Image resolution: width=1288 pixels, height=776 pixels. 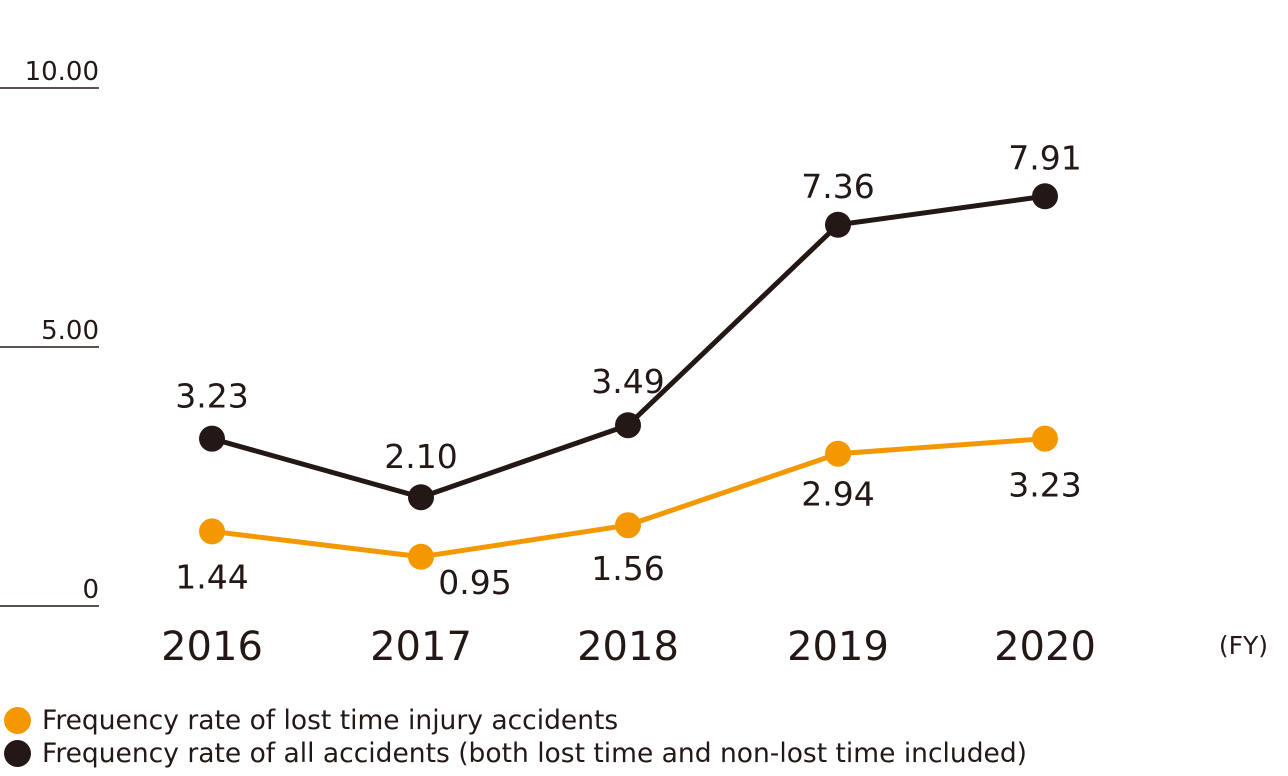 I want to click on data-label: 0.95, so click(x=474, y=582).